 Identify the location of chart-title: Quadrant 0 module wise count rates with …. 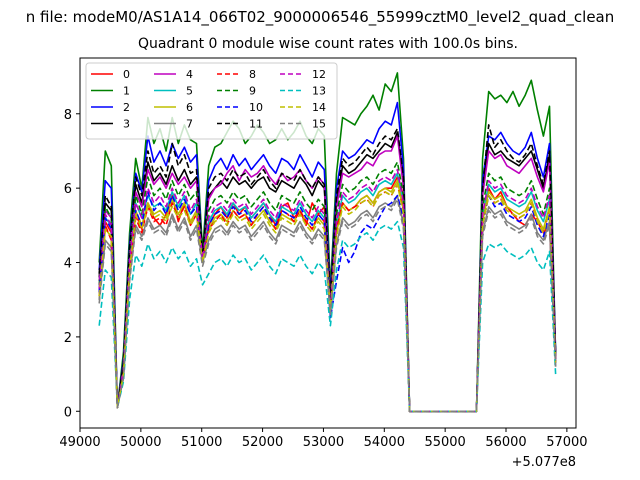
(328, 44).